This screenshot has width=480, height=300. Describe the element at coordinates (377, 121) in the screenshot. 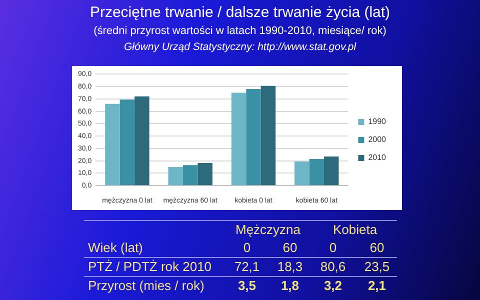

I see `legend-label: 1990` at that location.